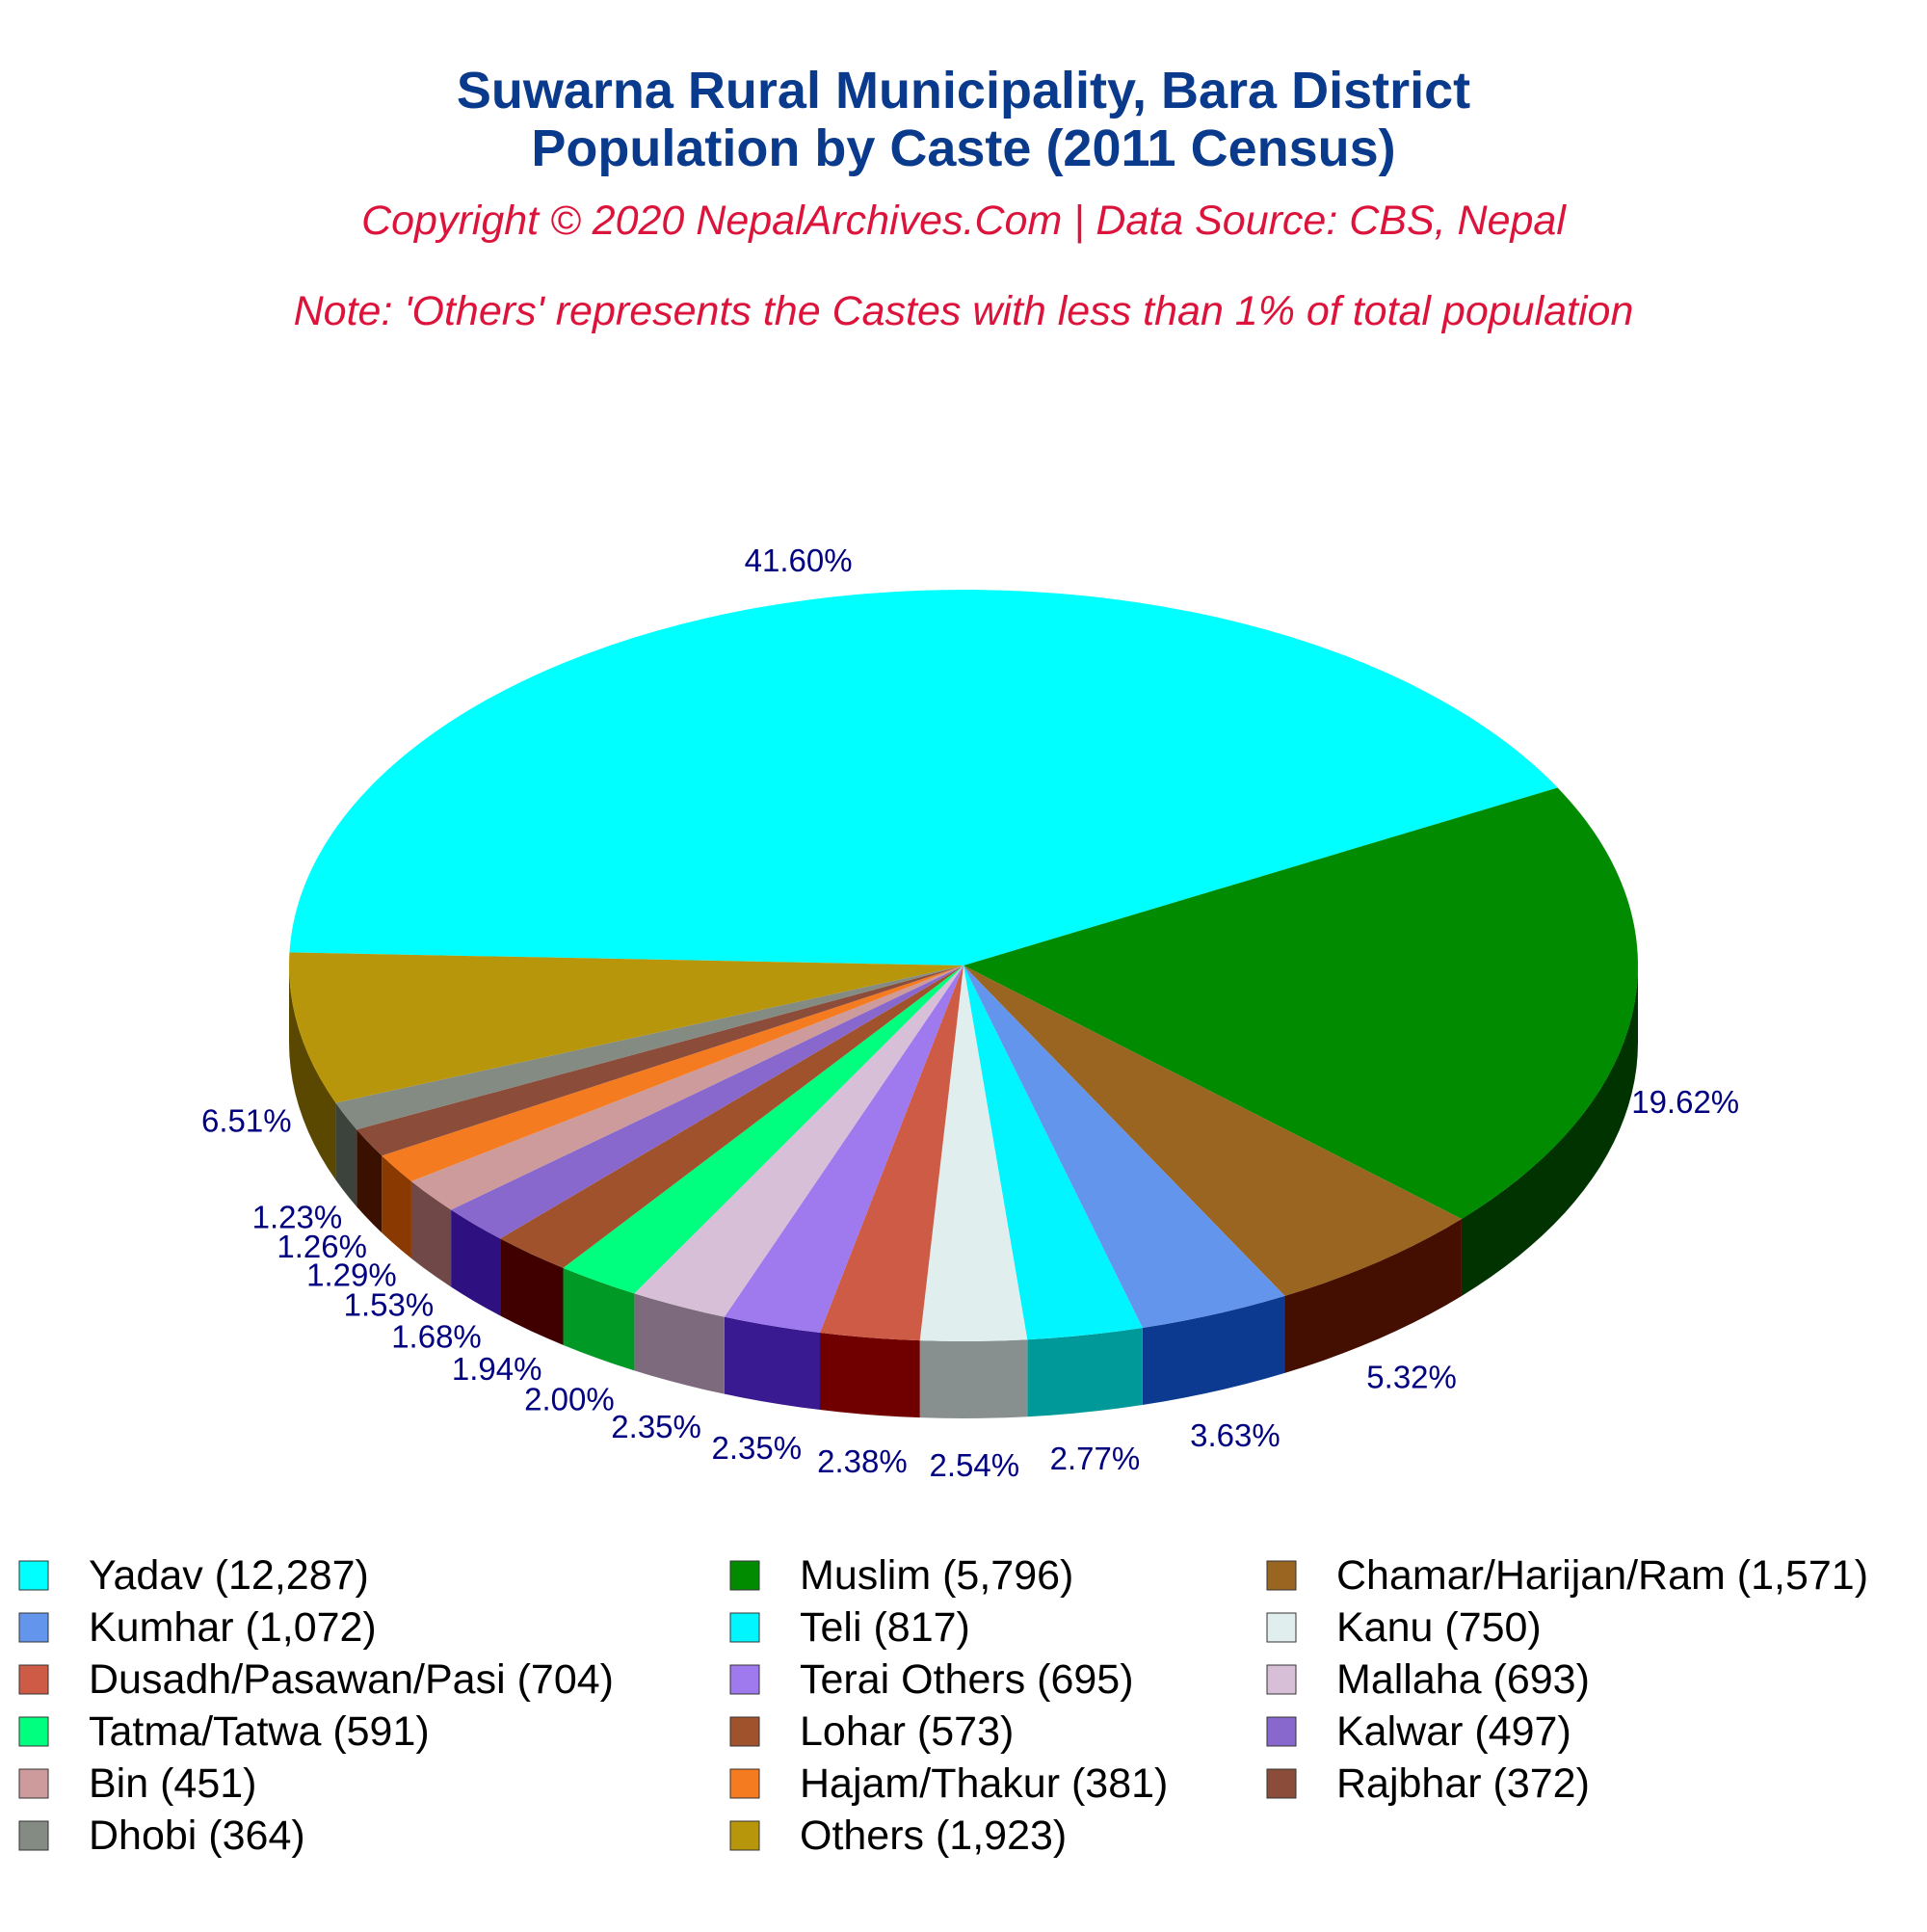 Image resolution: width=1927 pixels, height=1932 pixels. Describe the element at coordinates (923, 778) in the screenshot. I see `pie-slice-yadav` at that location.